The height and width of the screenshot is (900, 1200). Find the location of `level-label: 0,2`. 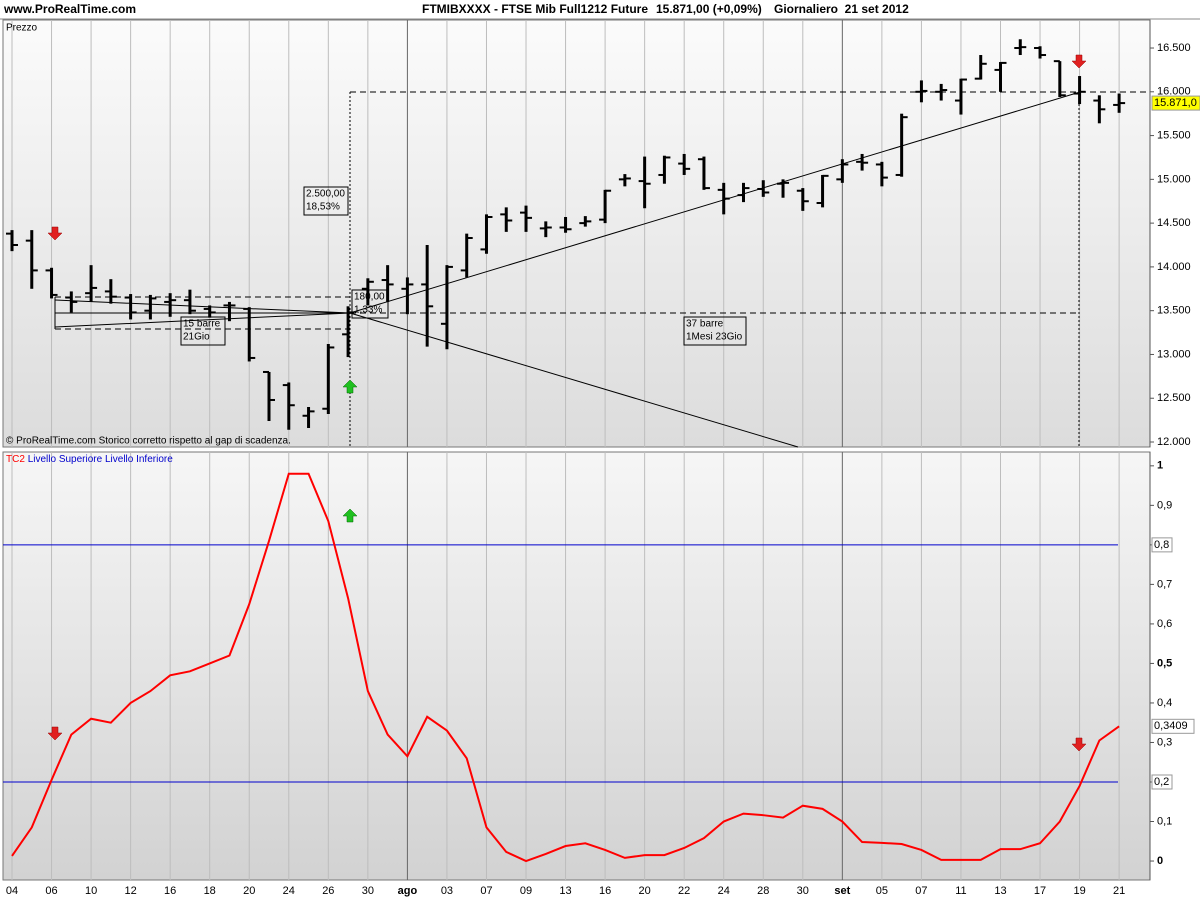

level-label: 0,2 is located at coordinates (1161, 782).